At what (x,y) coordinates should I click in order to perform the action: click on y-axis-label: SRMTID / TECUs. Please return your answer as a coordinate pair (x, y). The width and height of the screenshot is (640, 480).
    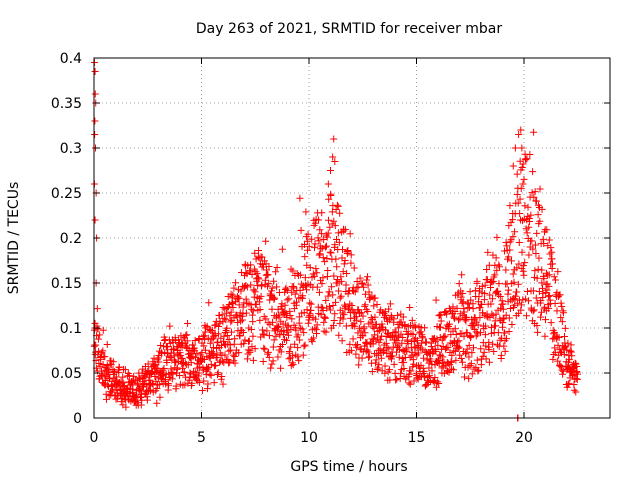
    Looking at the image, I should click on (14, 238).